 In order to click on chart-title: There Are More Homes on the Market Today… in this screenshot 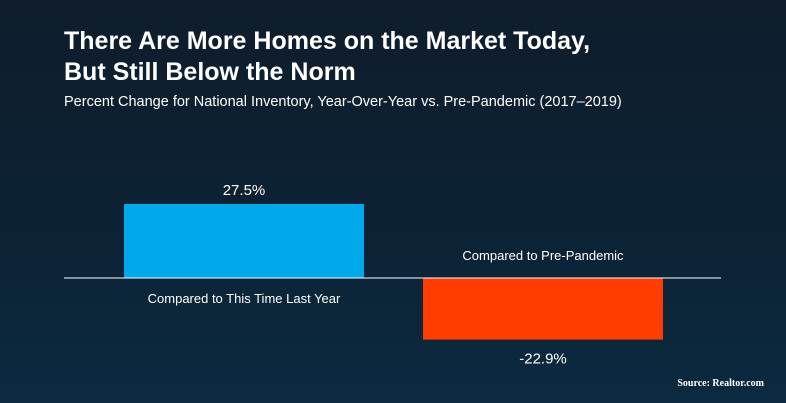, I will do `click(384, 57)`.